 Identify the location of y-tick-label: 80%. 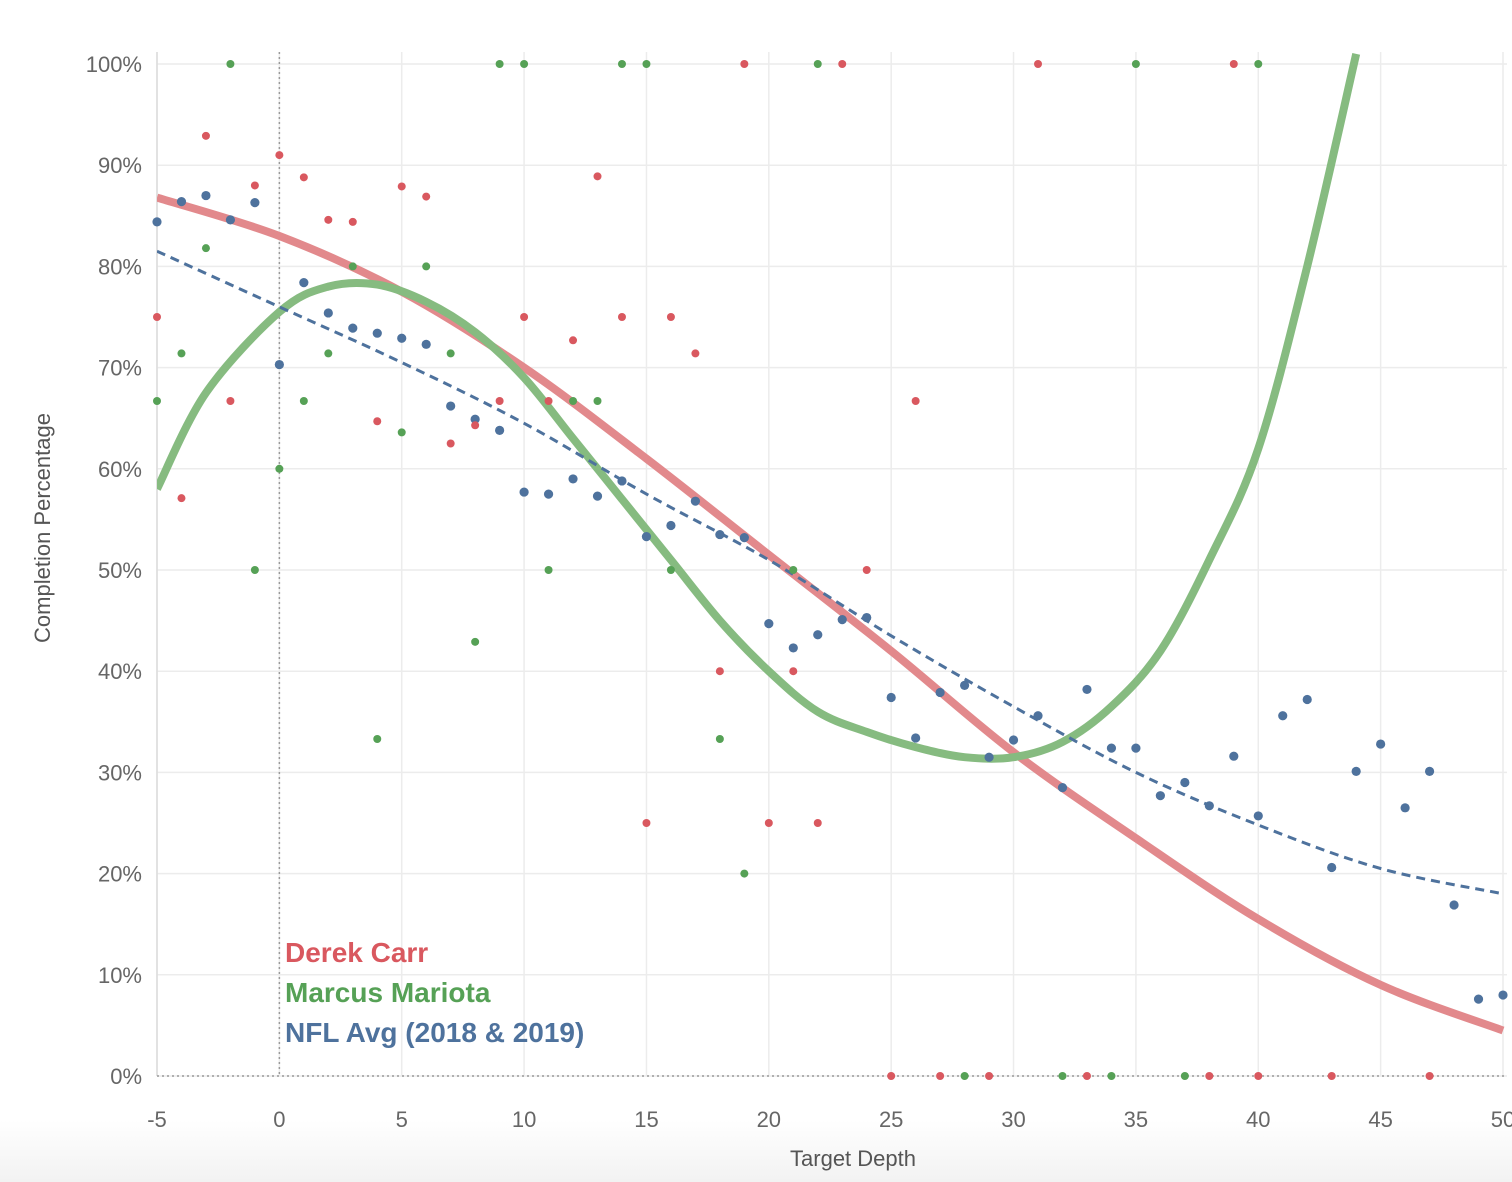
(120, 266).